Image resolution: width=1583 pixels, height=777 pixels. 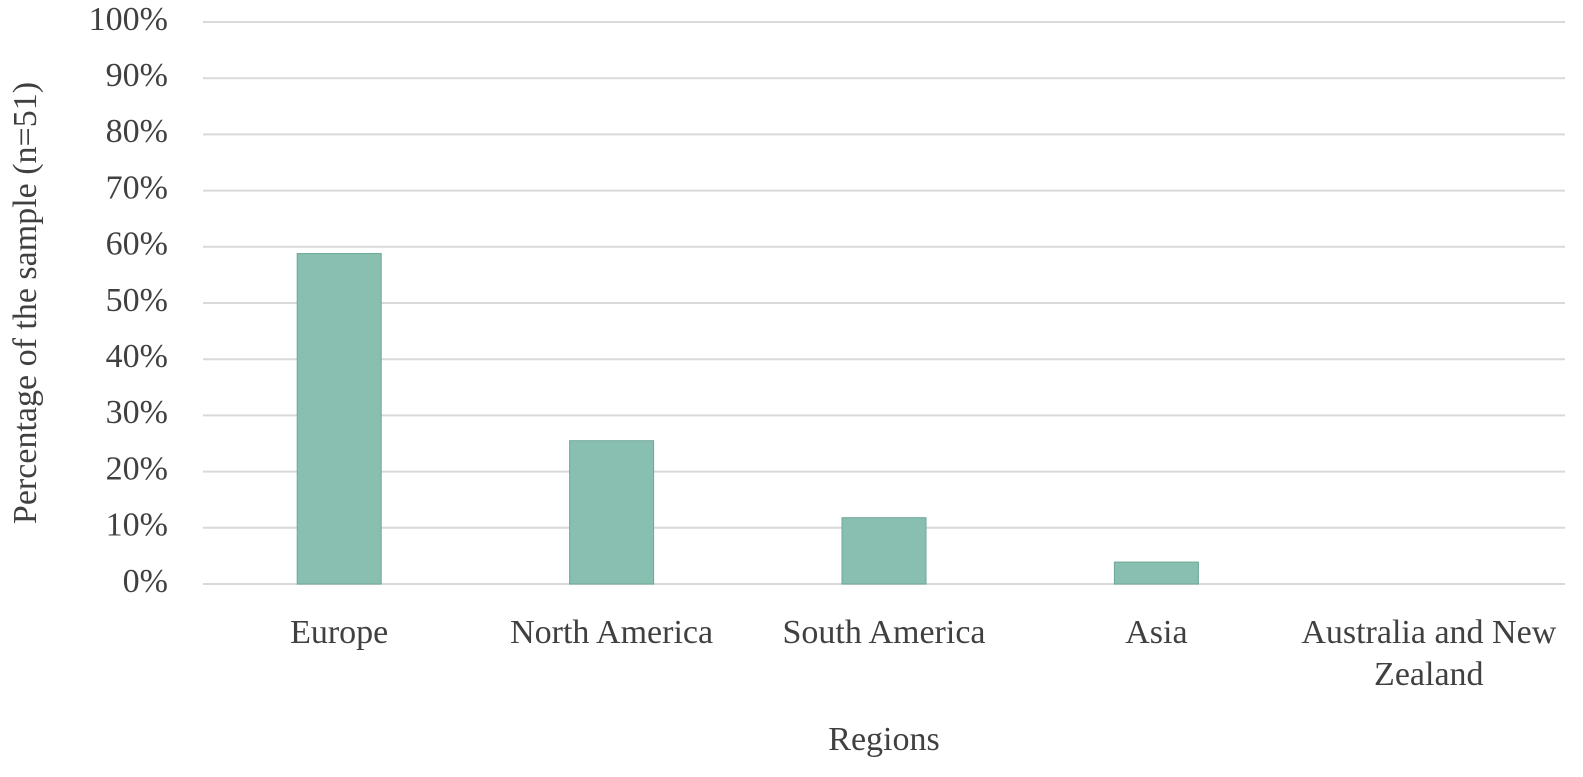 I want to click on y-tick-label: 0%, so click(x=145, y=581).